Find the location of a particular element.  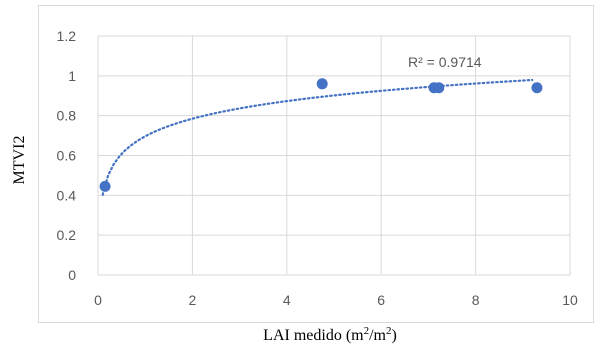

x-axis-unit-sup-1: 2 is located at coordinates (367, 331).